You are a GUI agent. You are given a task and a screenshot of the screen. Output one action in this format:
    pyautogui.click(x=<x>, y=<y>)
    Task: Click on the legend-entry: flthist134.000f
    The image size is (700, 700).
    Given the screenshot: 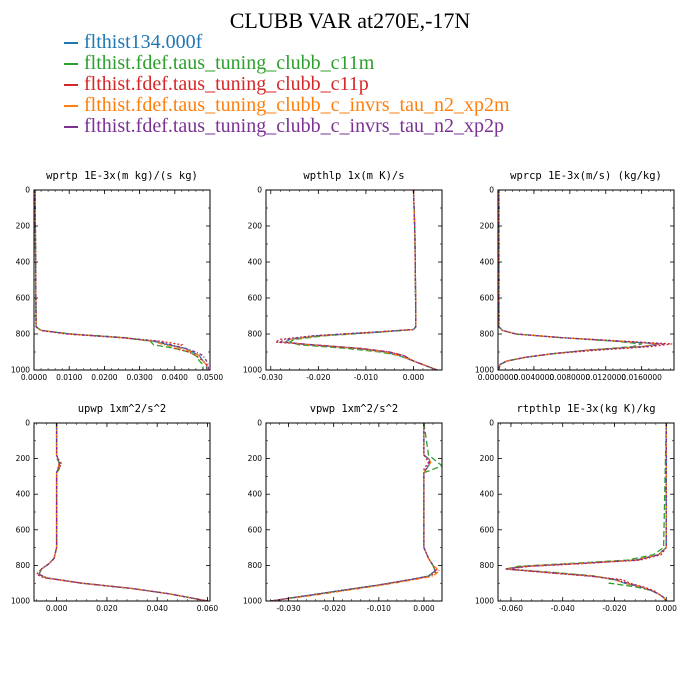 What is the action you would take?
    pyautogui.click(x=287, y=42)
    